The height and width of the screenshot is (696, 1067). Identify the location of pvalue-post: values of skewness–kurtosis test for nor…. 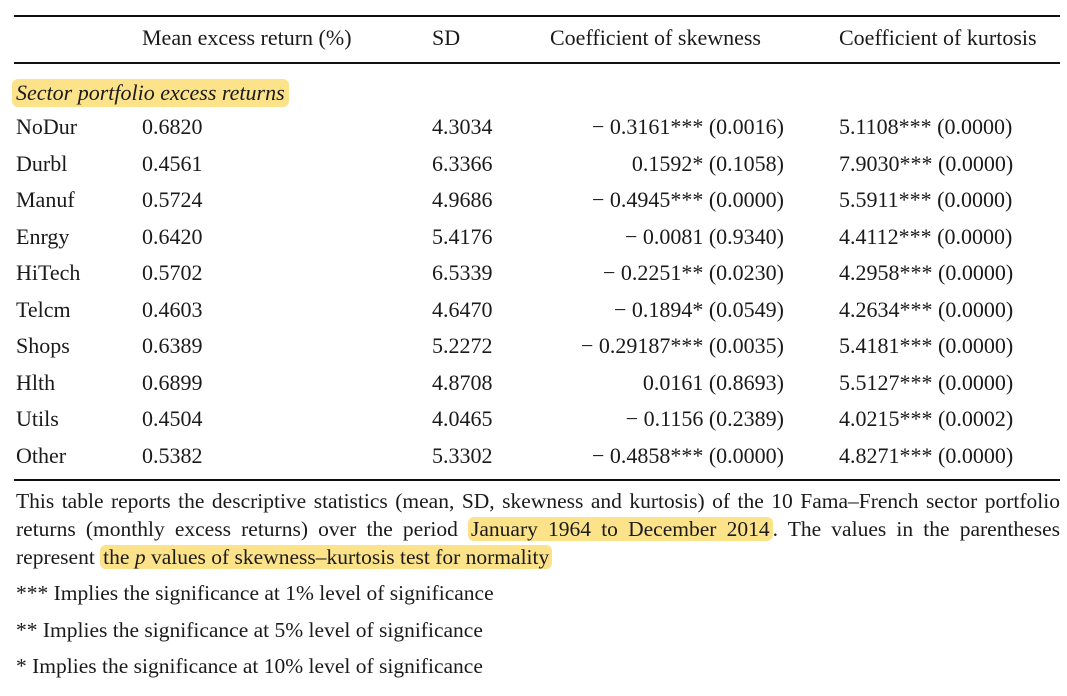
(347, 557).